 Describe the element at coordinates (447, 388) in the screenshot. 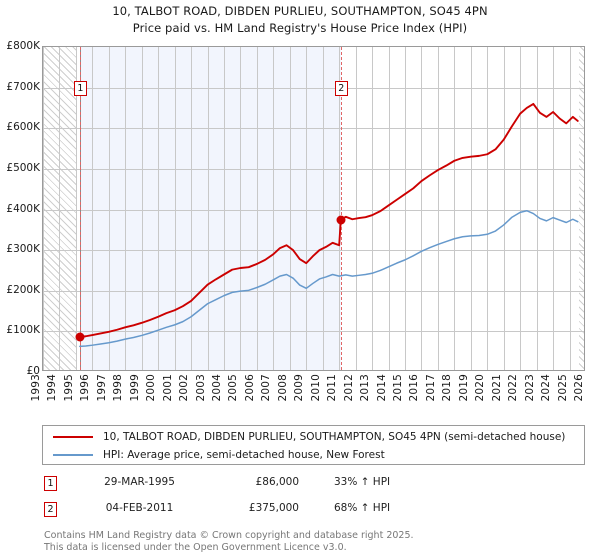

I see `x-axis-tick-label: 2018` at that location.